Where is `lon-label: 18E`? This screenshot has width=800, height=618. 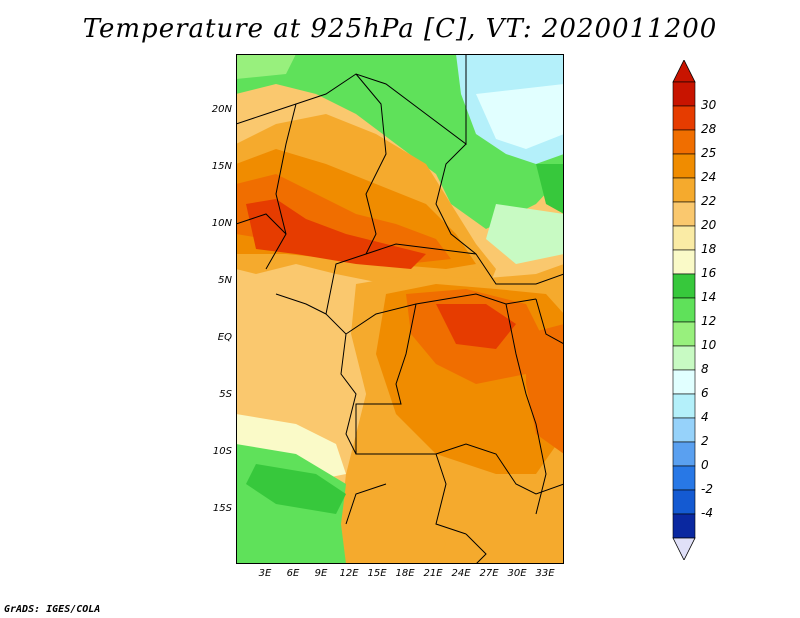
lon-label: 18E is located at coordinates (405, 573).